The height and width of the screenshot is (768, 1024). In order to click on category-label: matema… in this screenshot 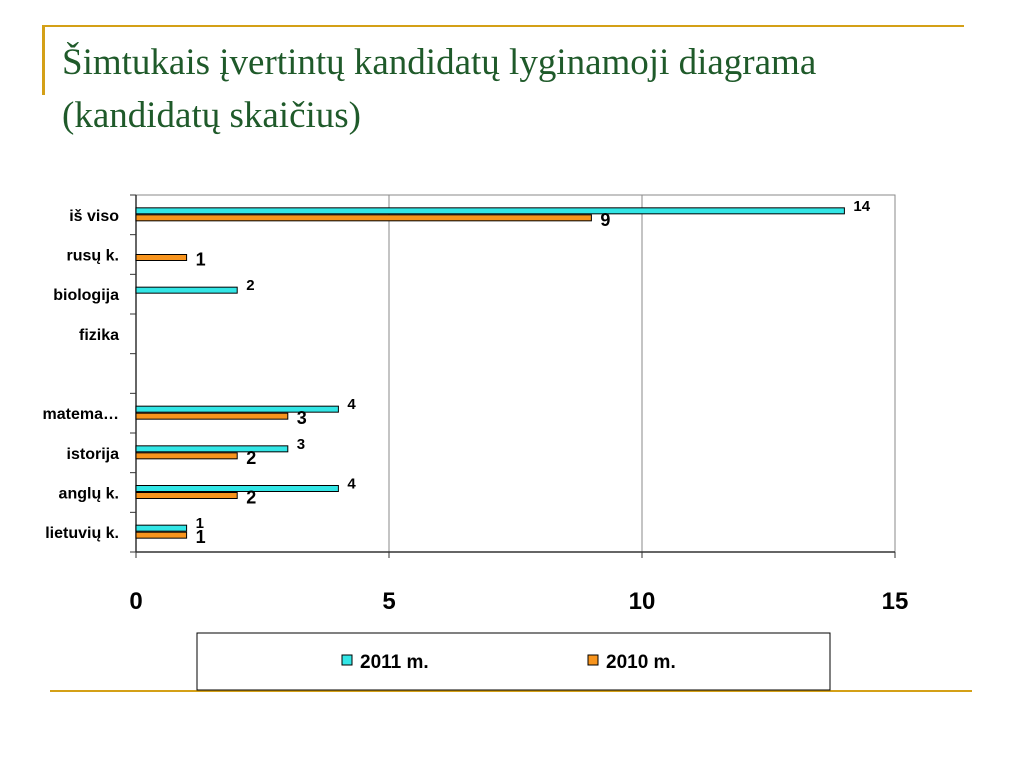, I will do `click(81, 414)`.